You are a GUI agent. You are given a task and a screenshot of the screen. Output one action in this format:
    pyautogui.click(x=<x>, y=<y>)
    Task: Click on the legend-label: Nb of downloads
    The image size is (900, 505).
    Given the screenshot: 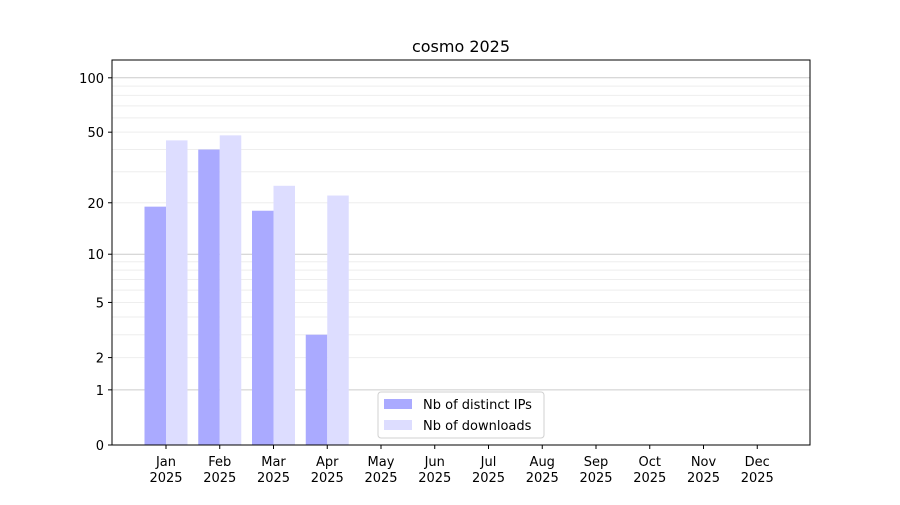 What is the action you would take?
    pyautogui.click(x=477, y=426)
    